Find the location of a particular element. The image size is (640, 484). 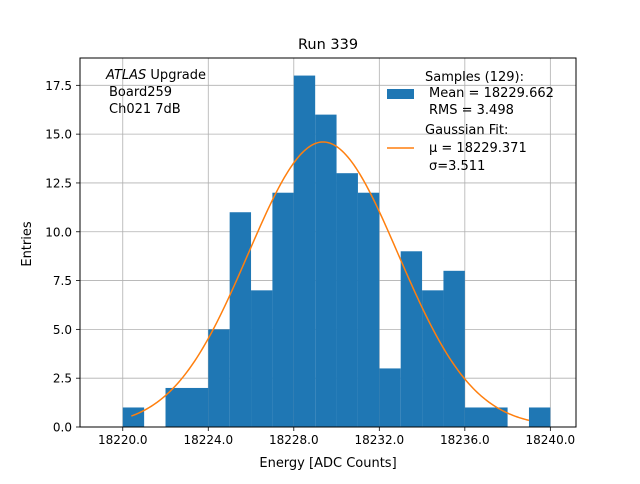

y-tick-label: 5.0 is located at coordinates (62, 330).